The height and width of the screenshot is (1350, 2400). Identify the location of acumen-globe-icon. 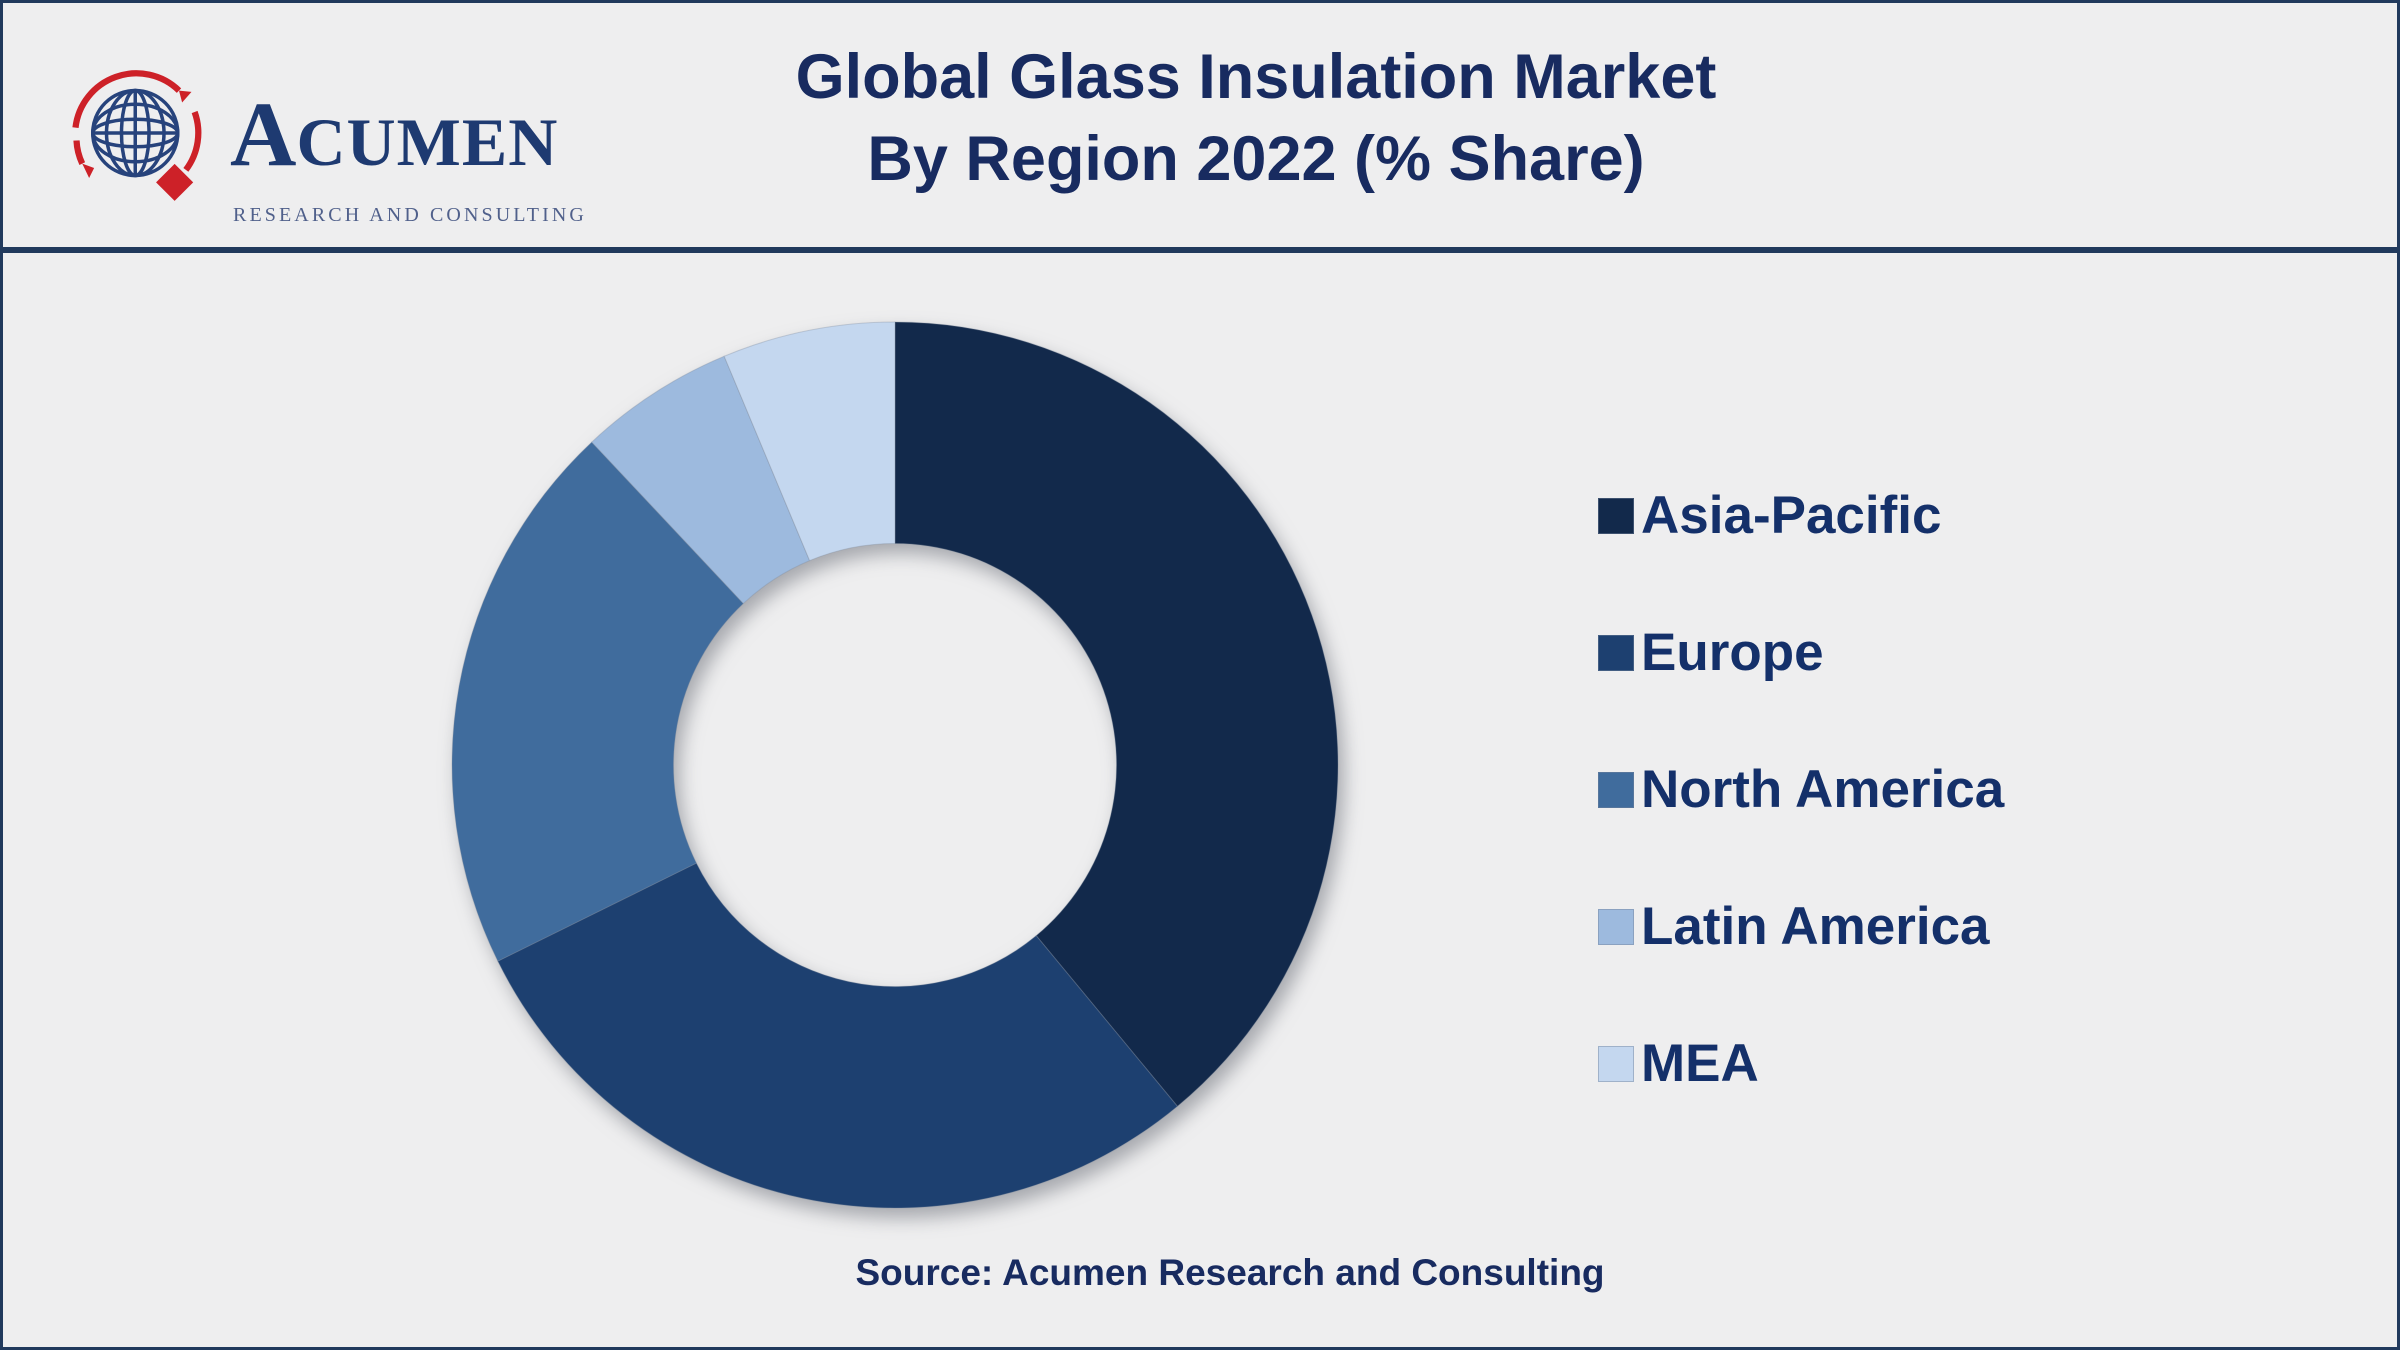
(137, 135).